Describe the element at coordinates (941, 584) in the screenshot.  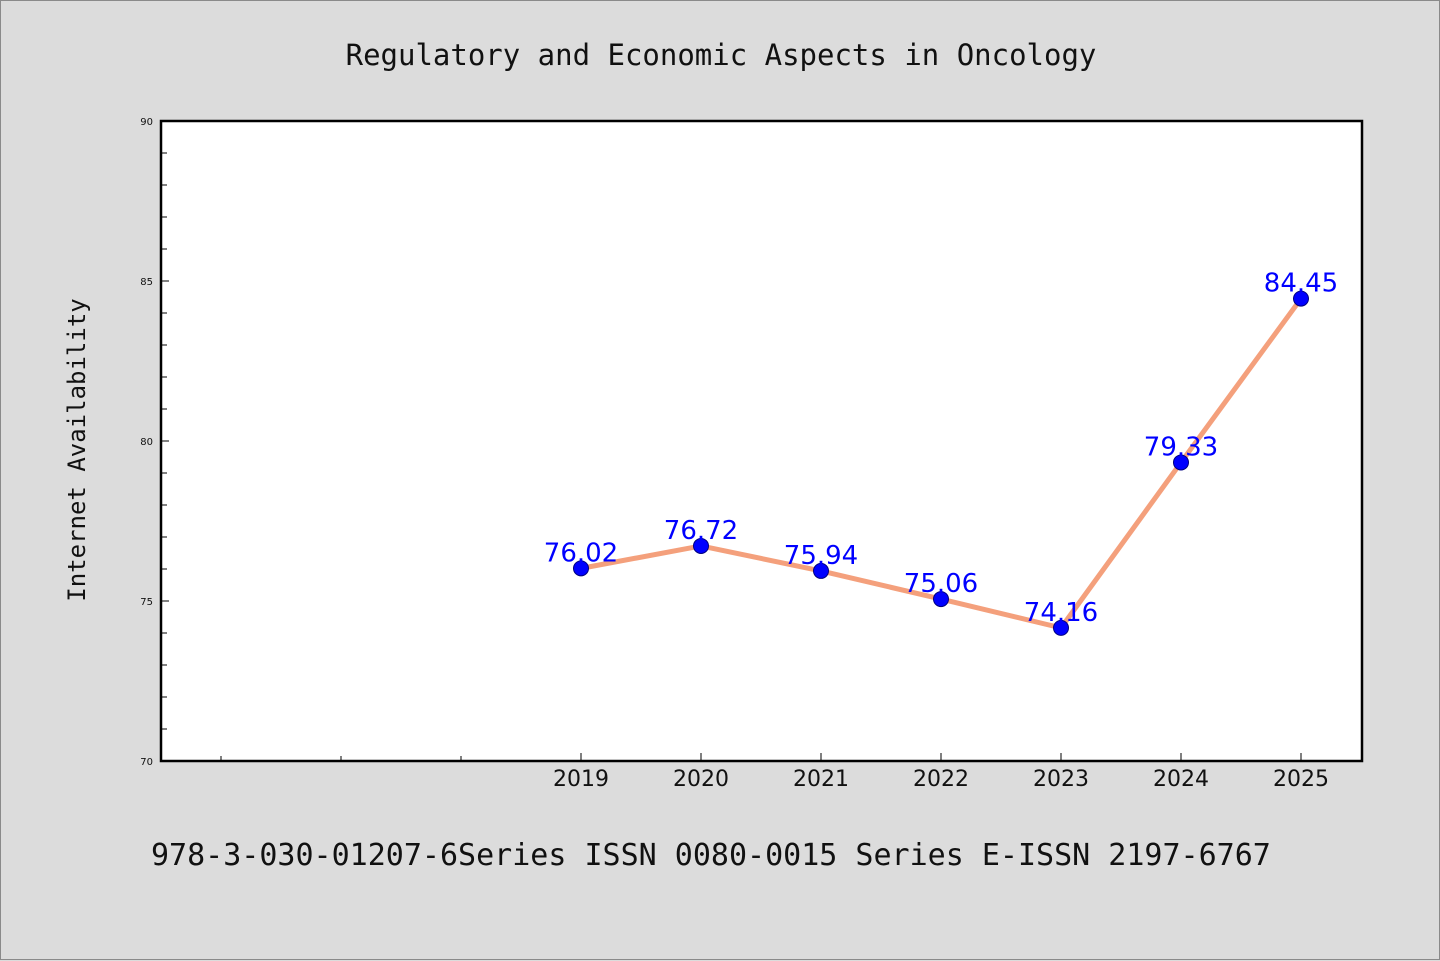
I see `data-label: 75.06` at that location.